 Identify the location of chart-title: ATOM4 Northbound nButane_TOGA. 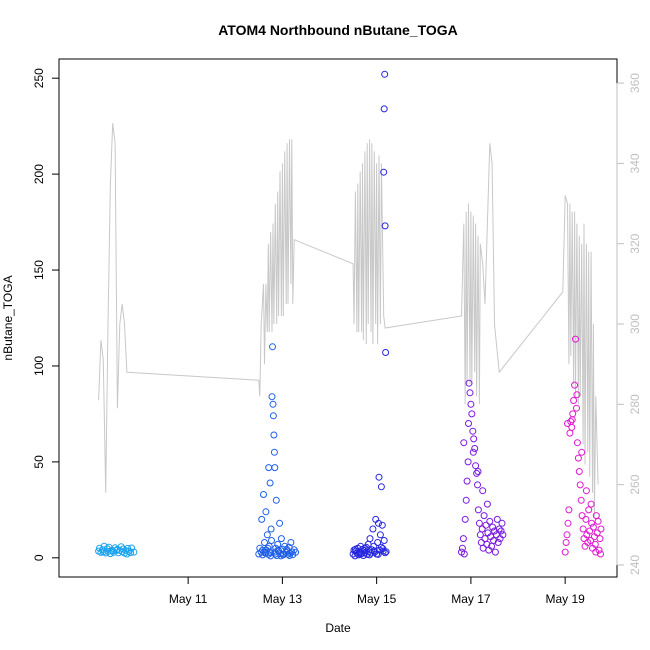
(338, 30).